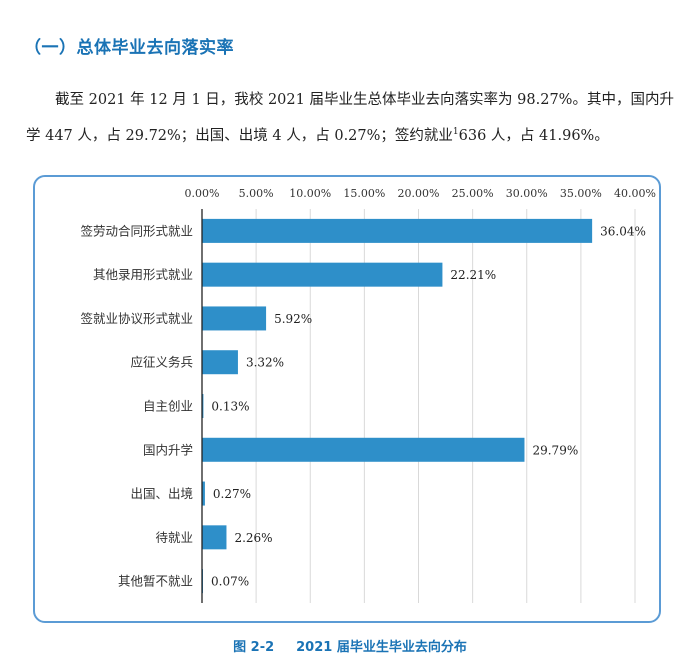 The width and height of the screenshot is (700, 664). What do you see at coordinates (136, 230) in the screenshot?
I see `category-label: 签劳动合同形式就业` at bounding box center [136, 230].